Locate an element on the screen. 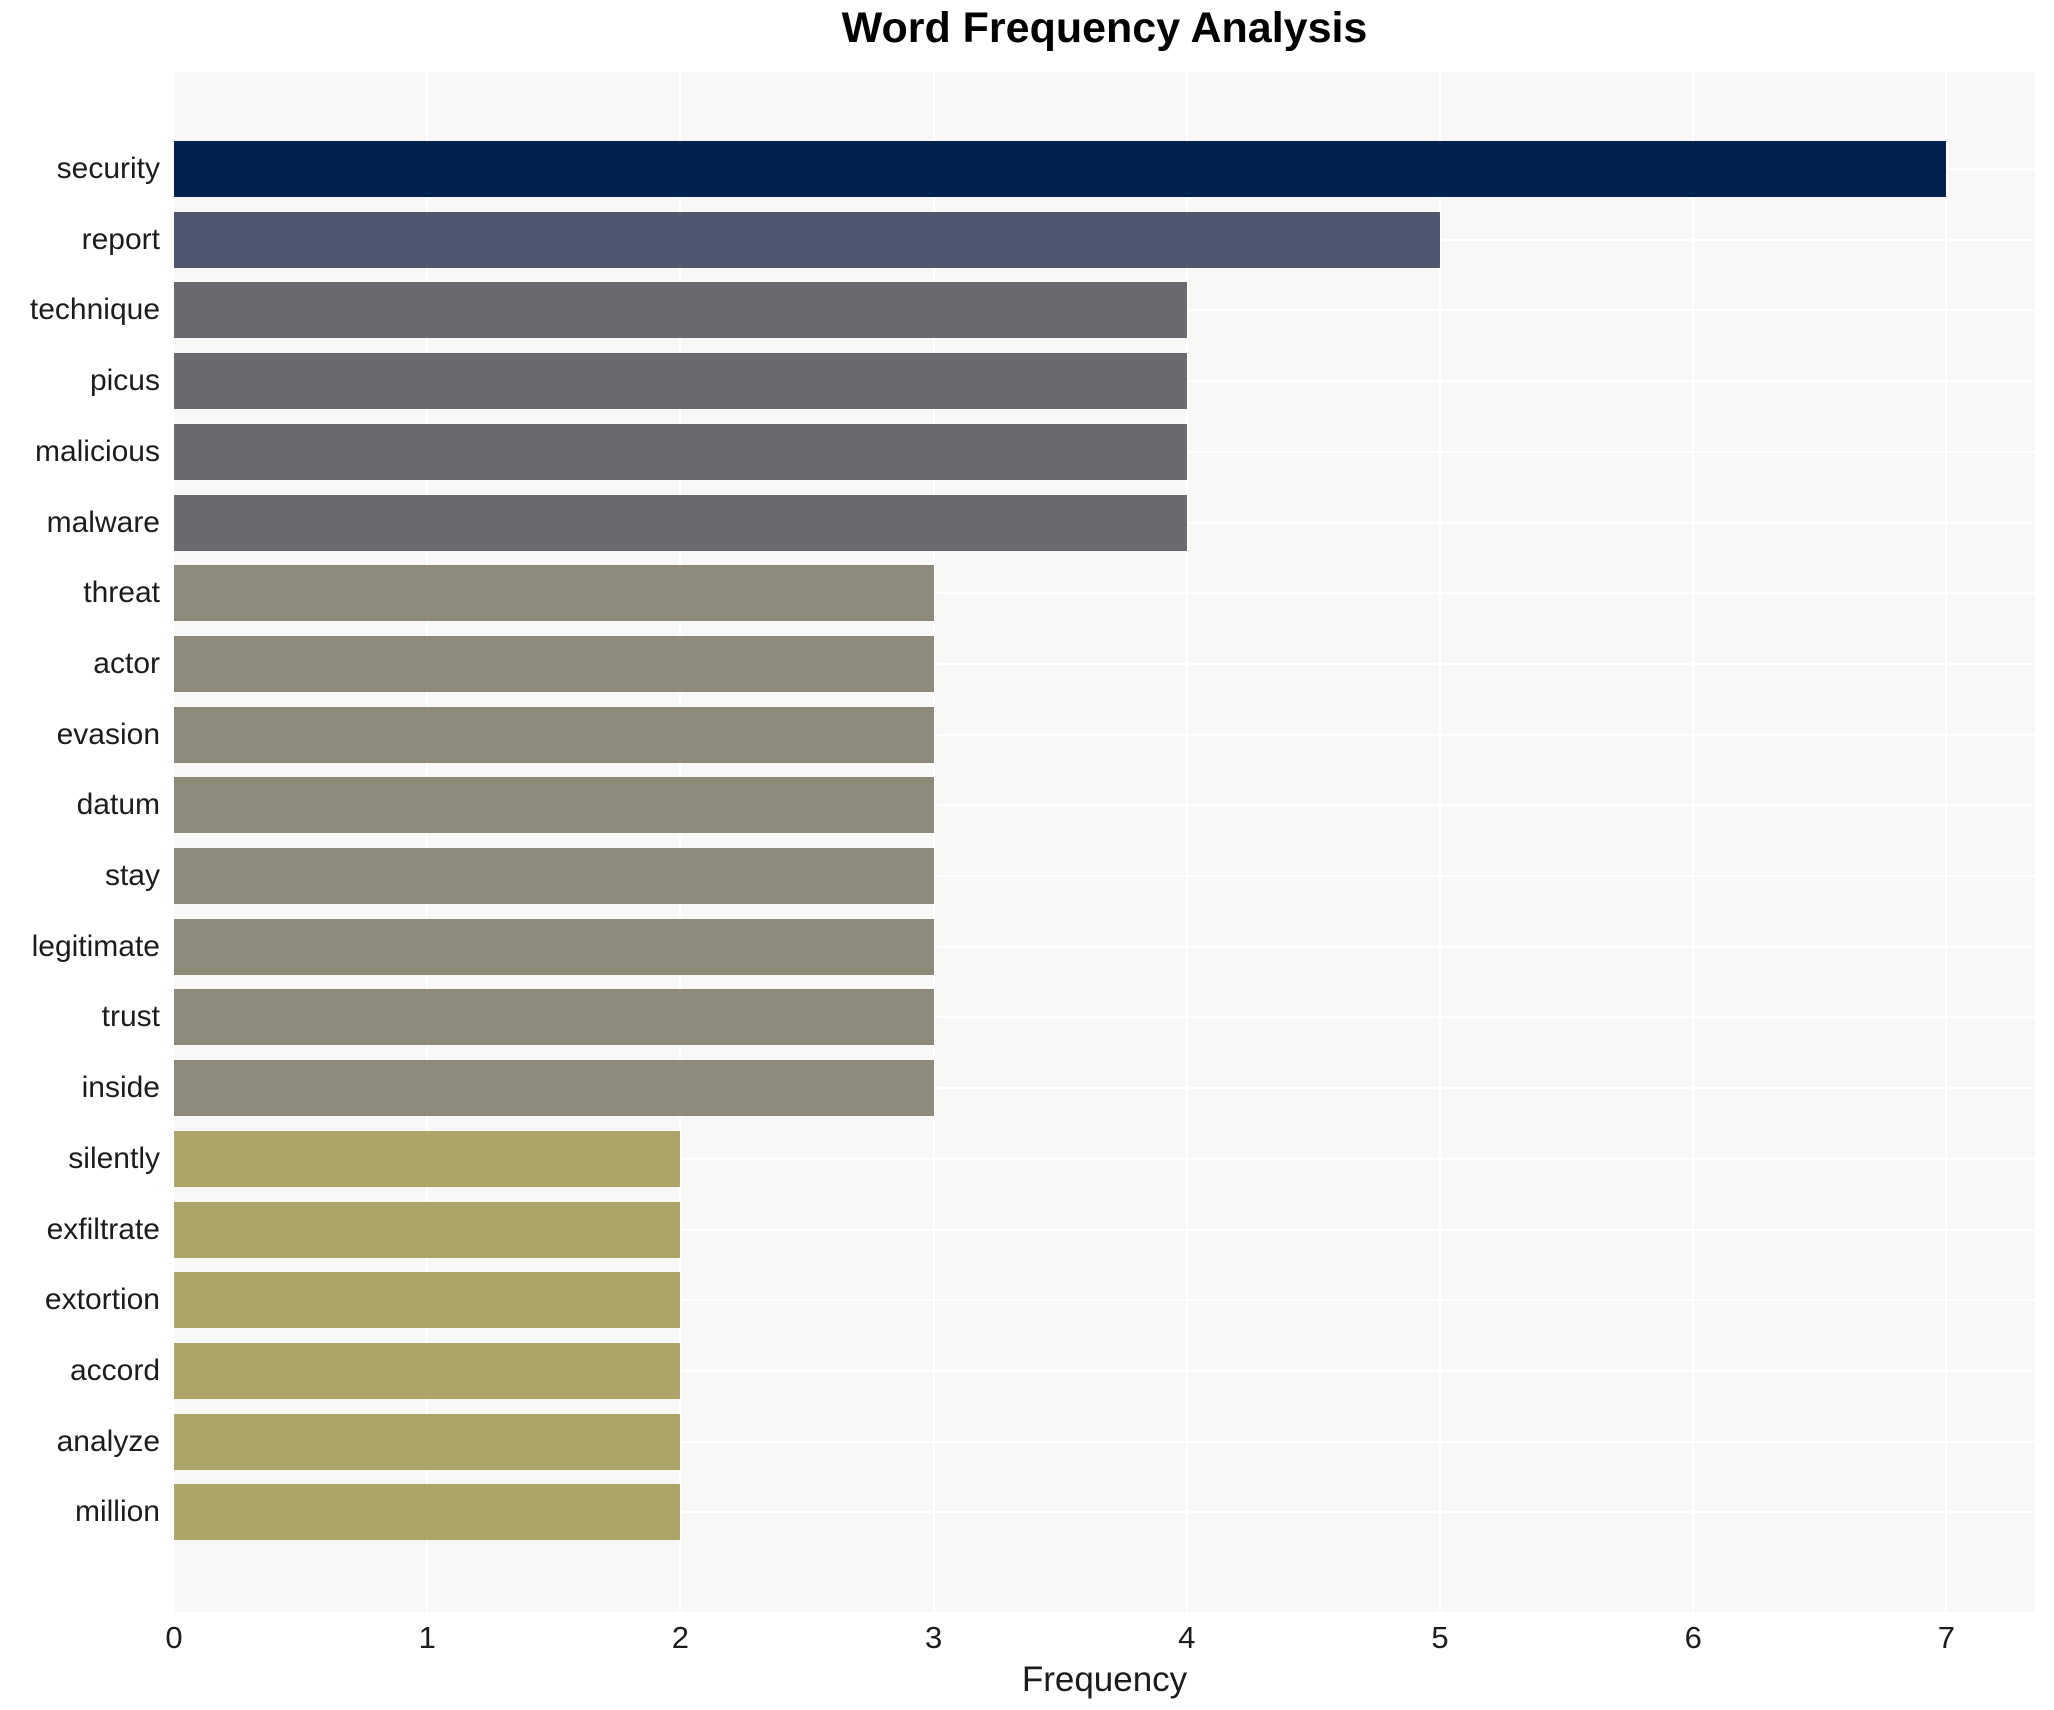  category-label-accord: accord is located at coordinates (114, 1370).